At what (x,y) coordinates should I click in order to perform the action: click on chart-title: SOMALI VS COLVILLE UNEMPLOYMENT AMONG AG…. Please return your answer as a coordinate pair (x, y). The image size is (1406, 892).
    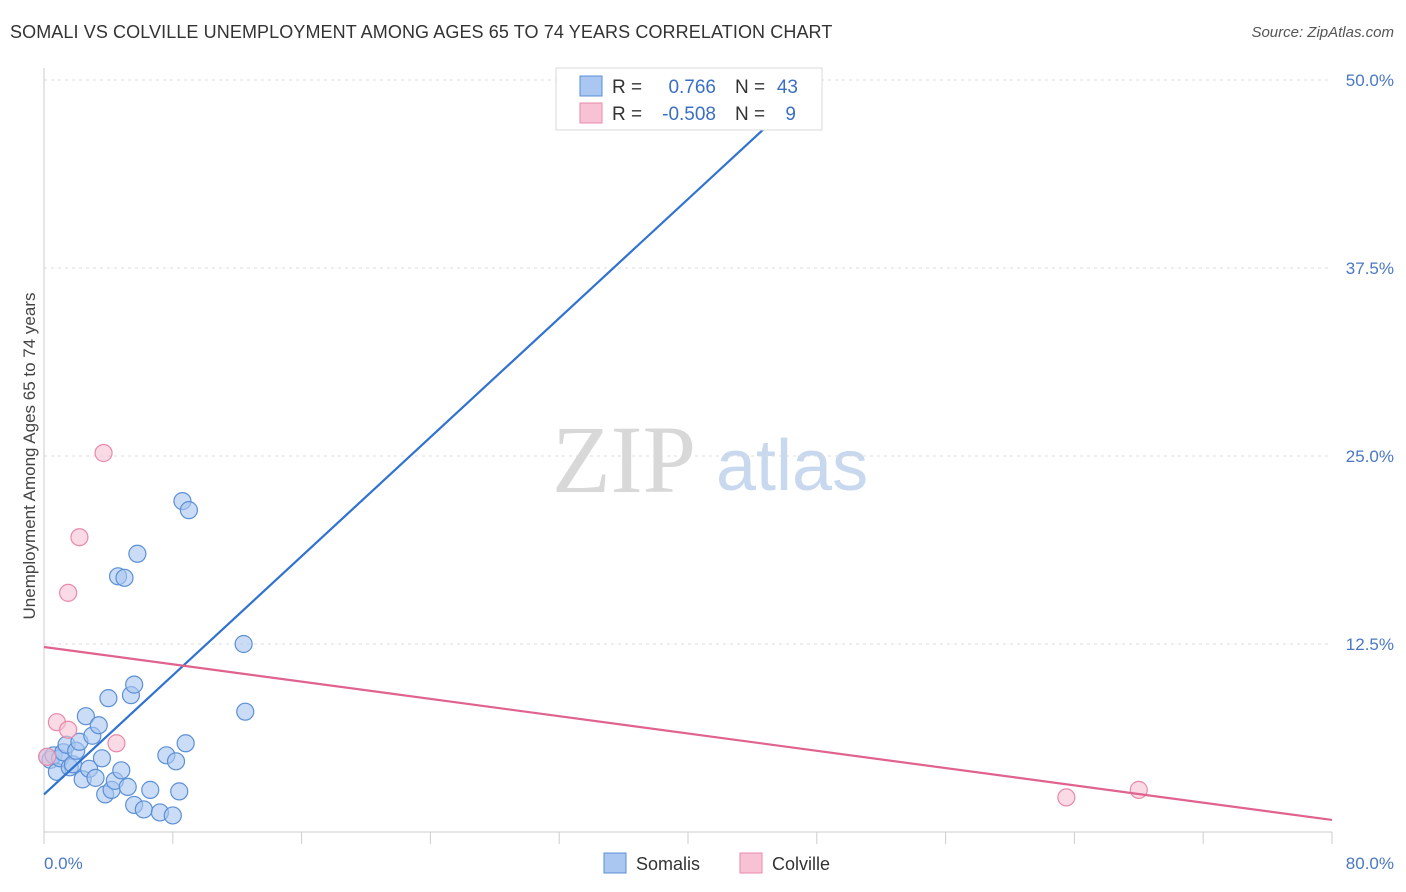
    Looking at the image, I should click on (421, 32).